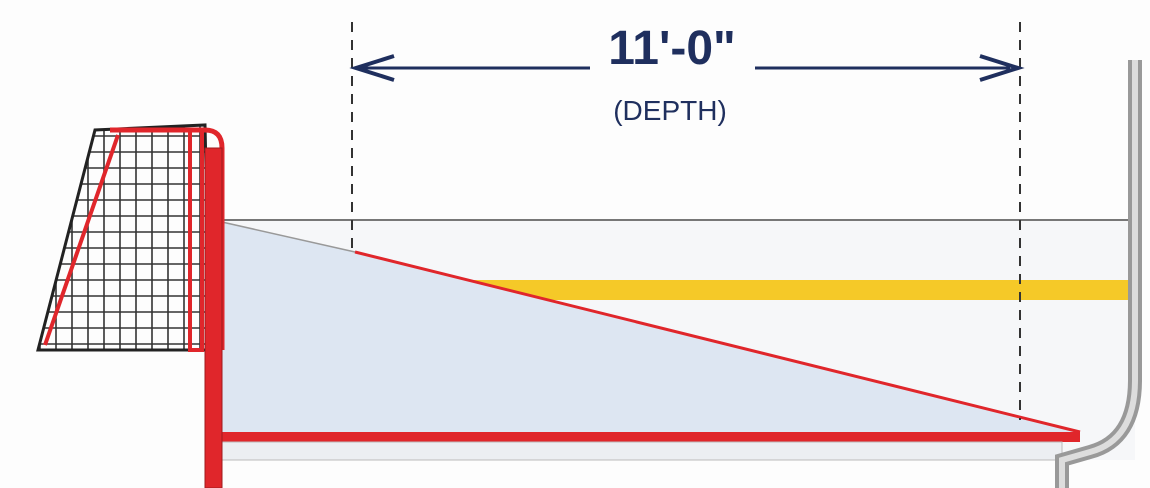 This screenshot has height=488, width=1150. I want to click on yellow-stripe, so click(801, 290).